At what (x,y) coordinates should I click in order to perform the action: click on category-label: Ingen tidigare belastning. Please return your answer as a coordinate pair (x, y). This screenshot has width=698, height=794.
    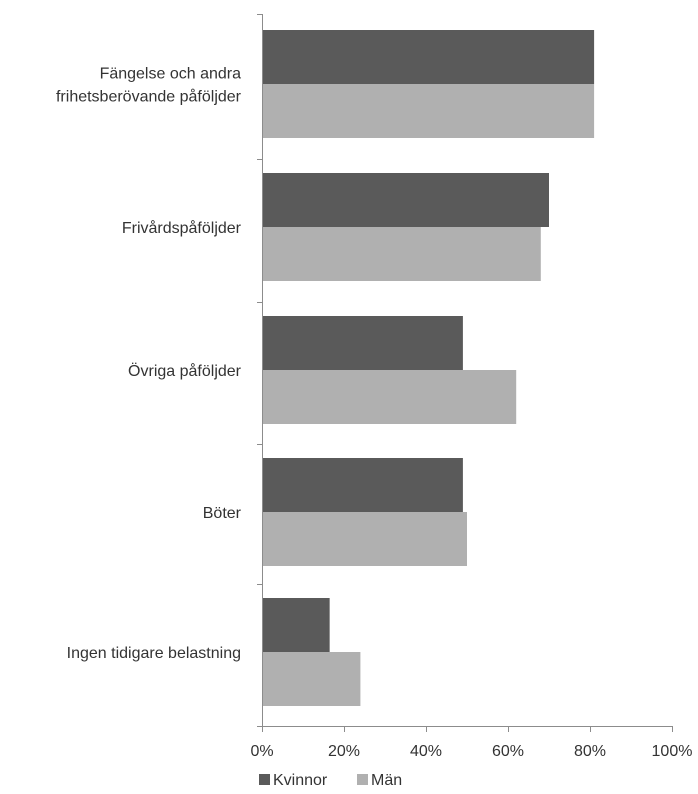
    Looking at the image, I should click on (154, 653).